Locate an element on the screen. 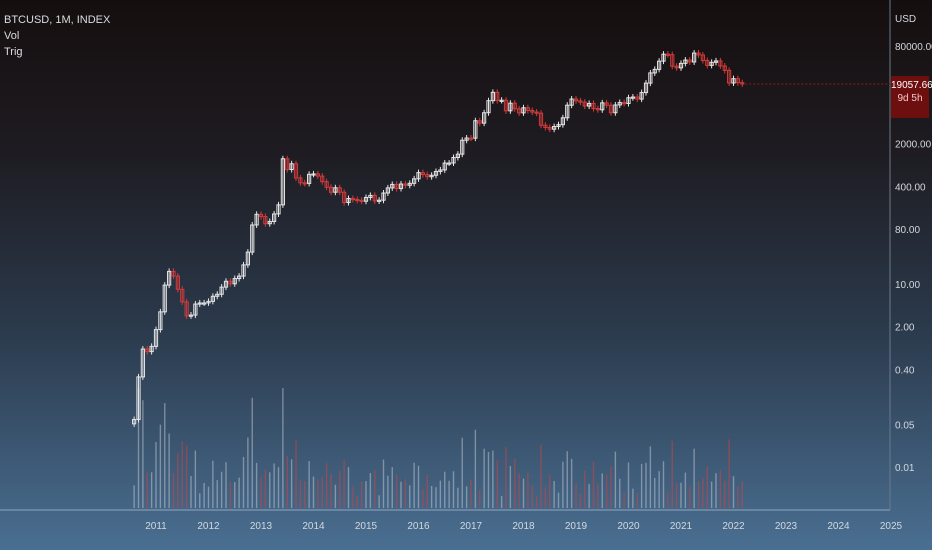 This screenshot has height=550, width=932. trig-indicator-label: Trig is located at coordinates (13, 52).